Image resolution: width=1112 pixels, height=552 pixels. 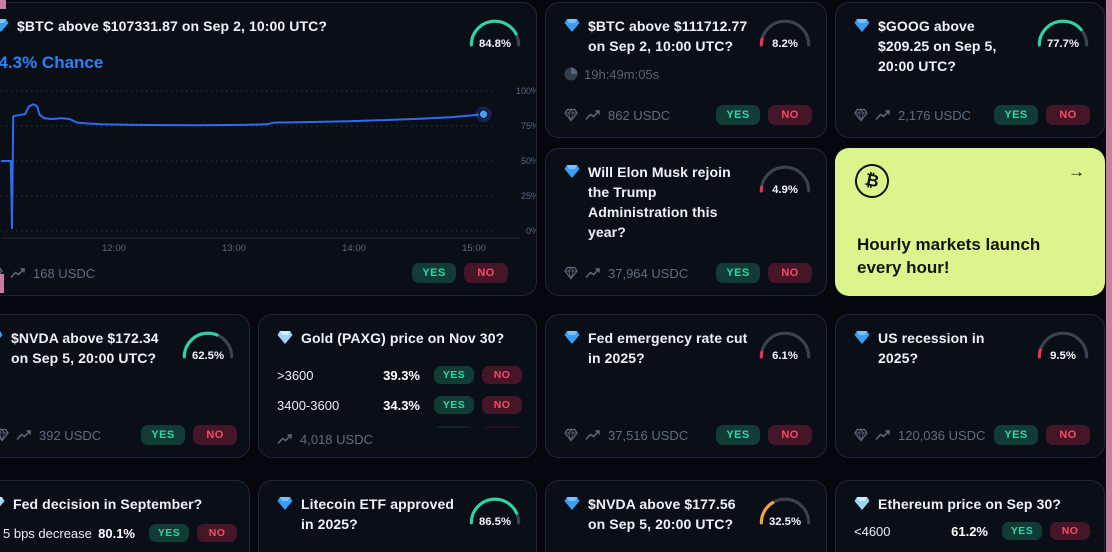 I want to click on option-row: <4600 61.2% YES NO, so click(x=972, y=531).